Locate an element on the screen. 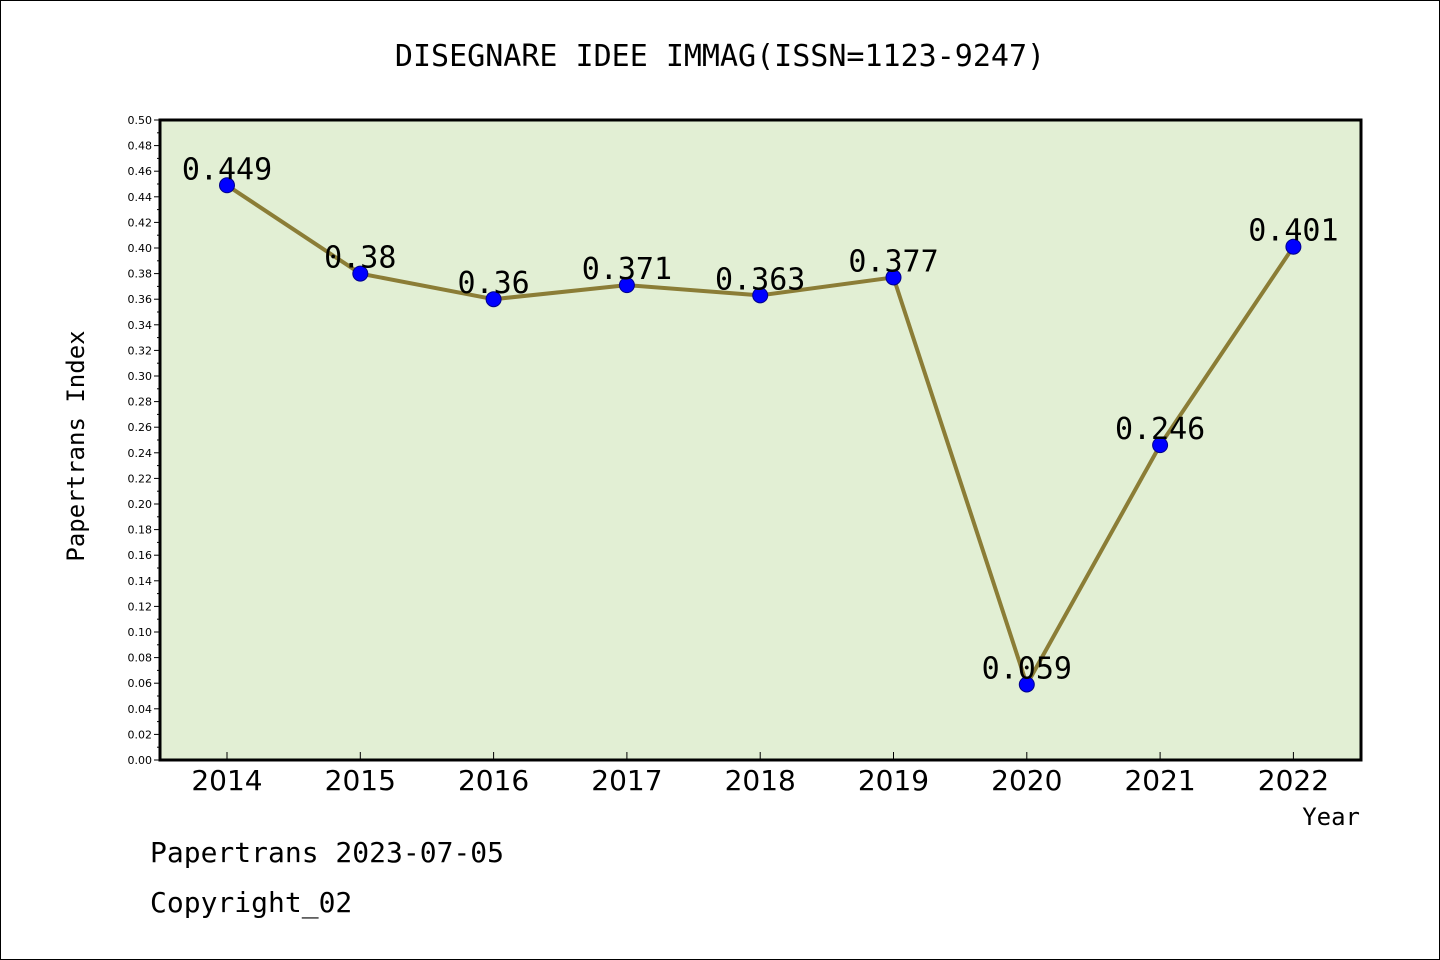  x-tick-label: 2014 is located at coordinates (226, 780).